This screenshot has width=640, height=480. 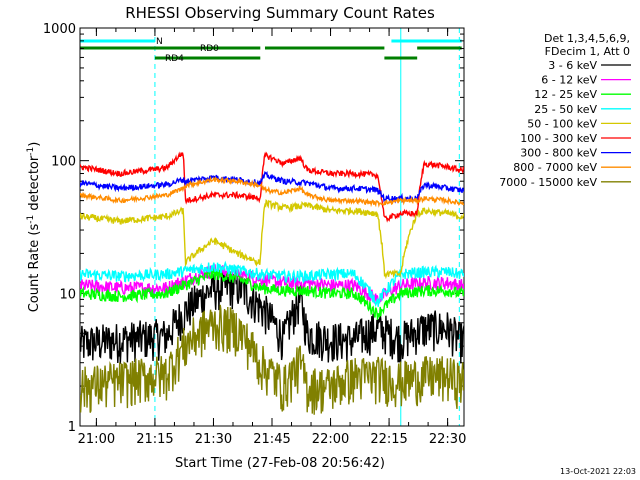 What do you see at coordinates (72, 427) in the screenshot?
I see `y-tick-label: 1` at bounding box center [72, 427].